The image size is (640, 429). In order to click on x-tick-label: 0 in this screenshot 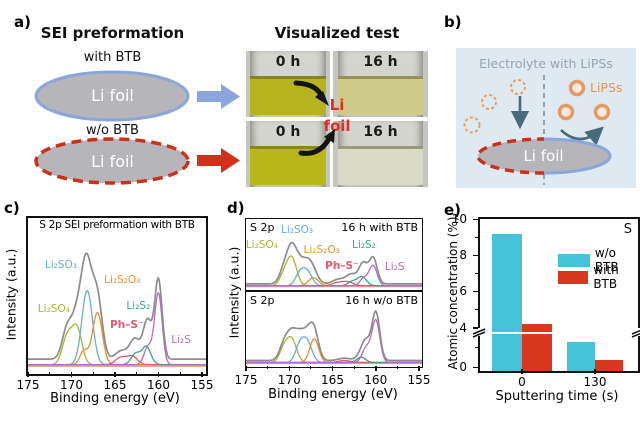, I will do `click(522, 382)`.